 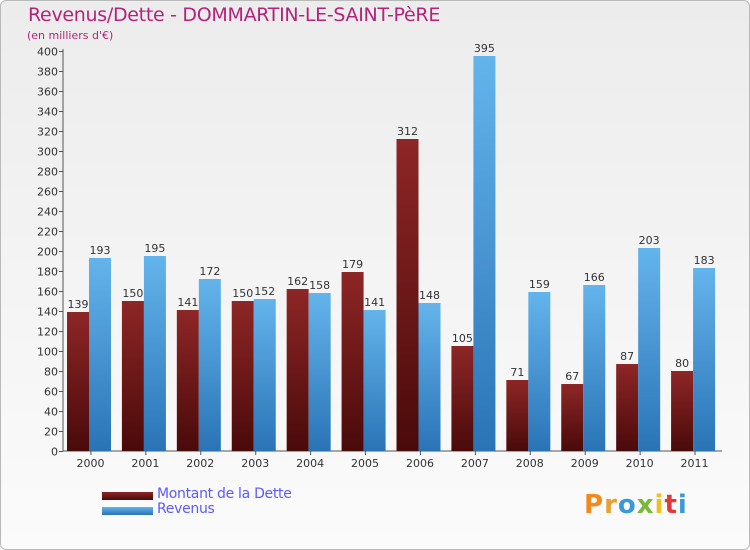 I want to click on y-tick-label: 280, so click(x=47, y=172).